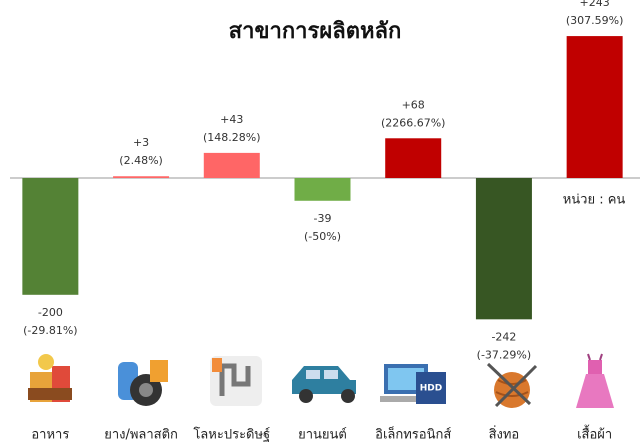 The height and width of the screenshot is (443, 643). What do you see at coordinates (141, 142) in the screenshot?
I see `value-label: +3` at bounding box center [141, 142].